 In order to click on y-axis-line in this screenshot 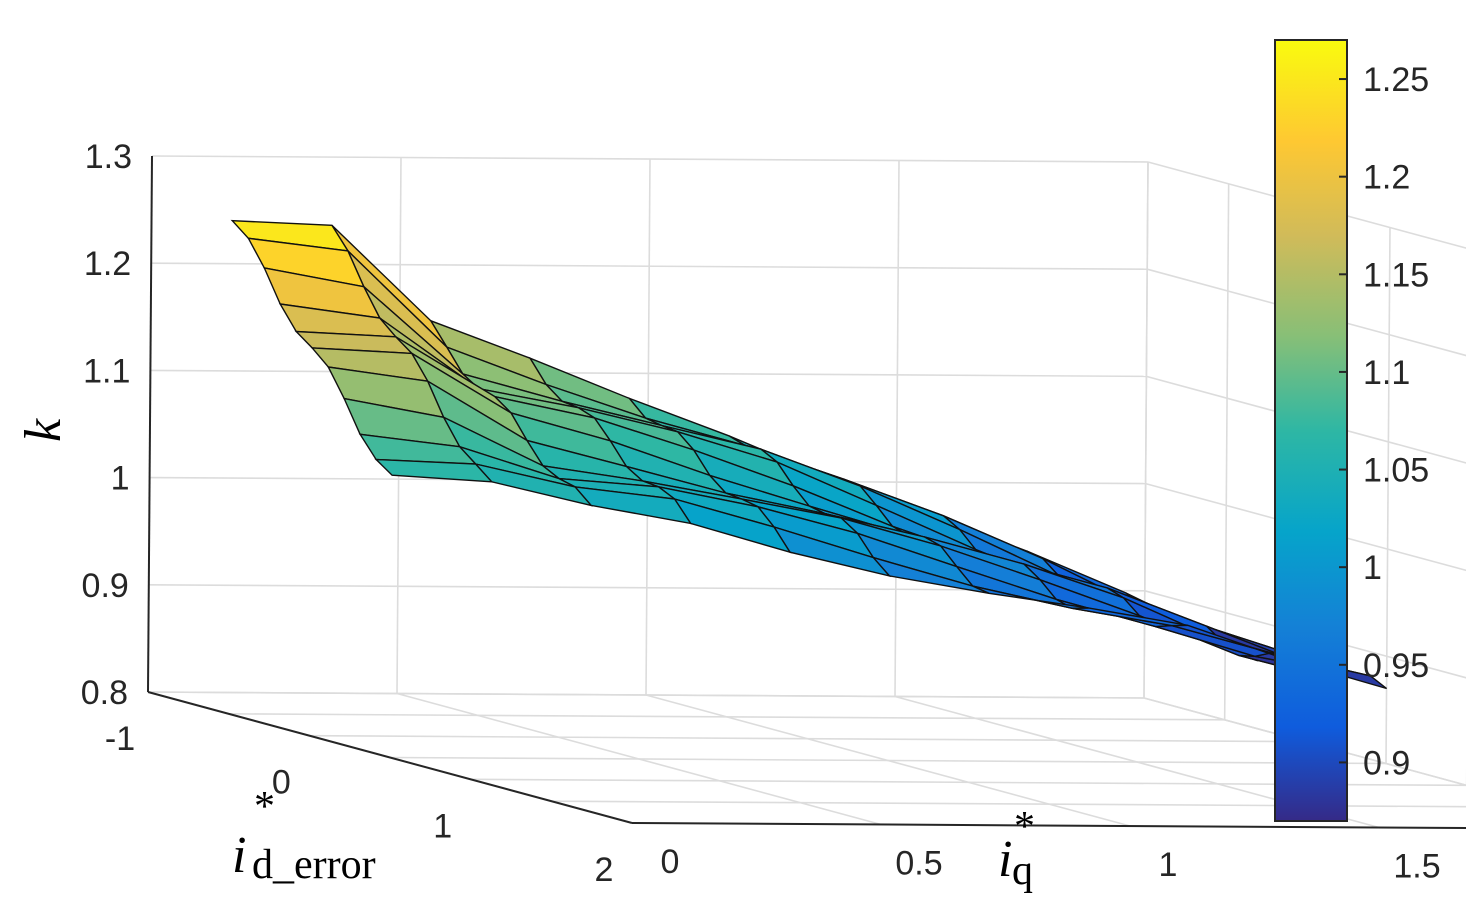, I will do `click(1048, 826)`.